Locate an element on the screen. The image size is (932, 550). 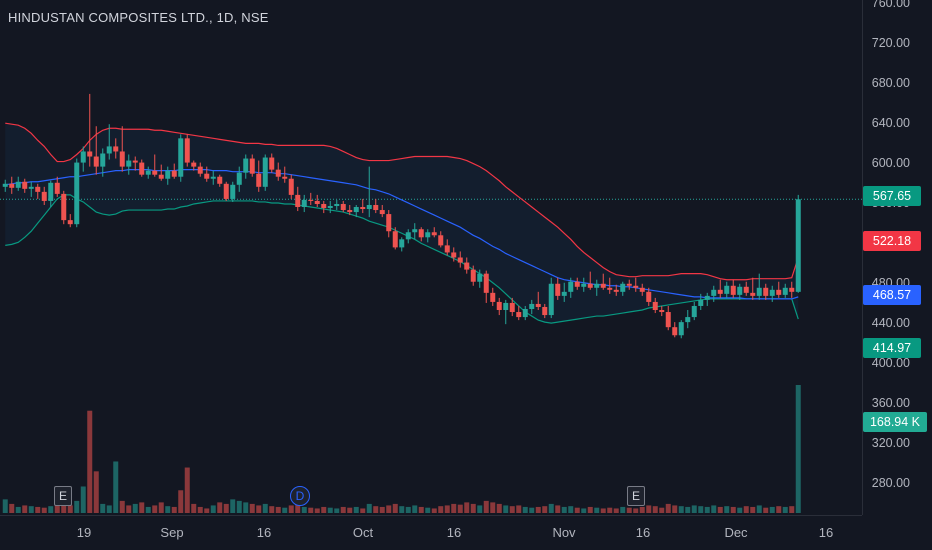
price-tick: 280.00 is located at coordinates (890, 483).